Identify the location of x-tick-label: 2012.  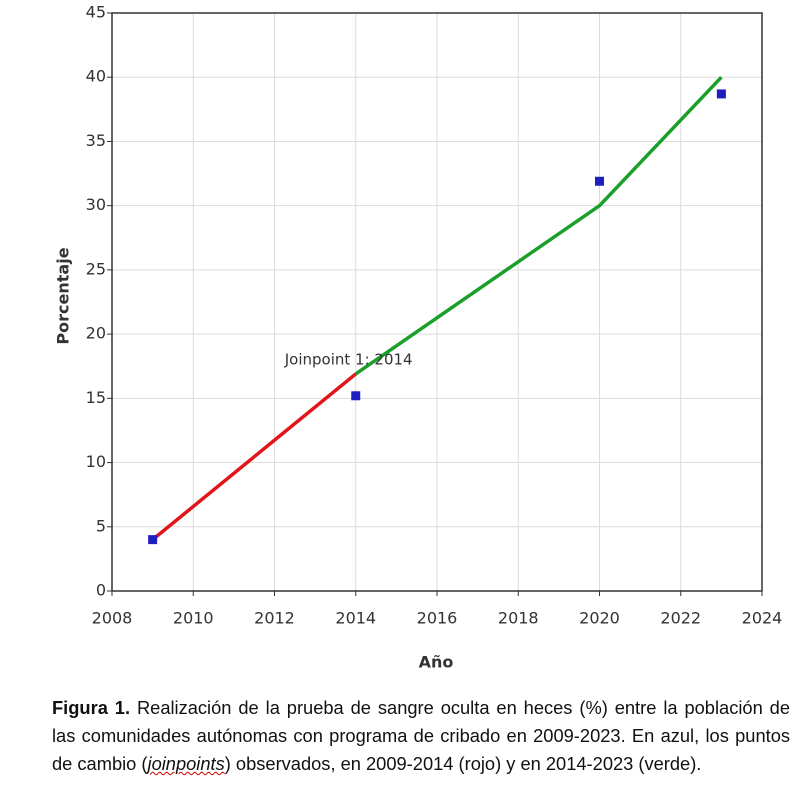
(274, 618).